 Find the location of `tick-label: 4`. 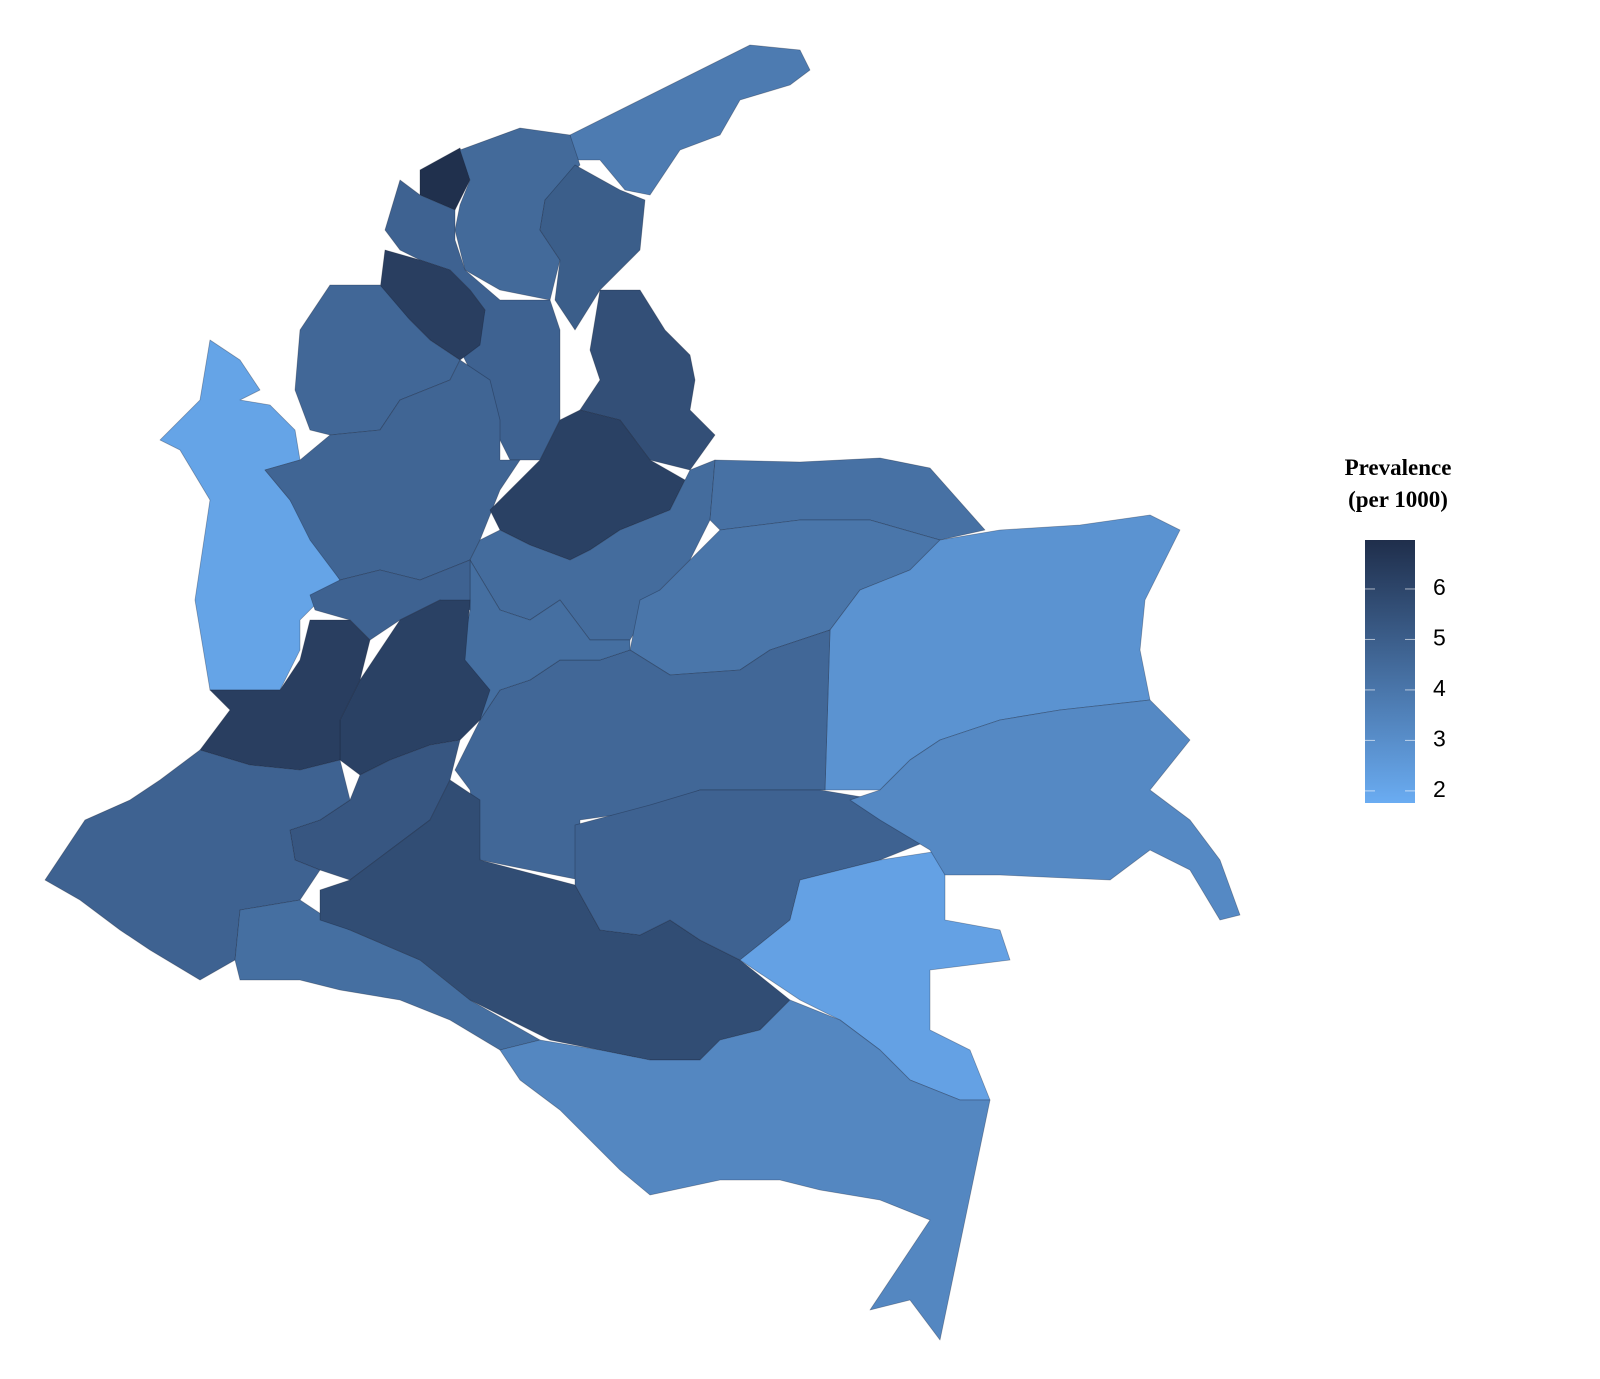

tick-label: 4 is located at coordinates (1439, 688).